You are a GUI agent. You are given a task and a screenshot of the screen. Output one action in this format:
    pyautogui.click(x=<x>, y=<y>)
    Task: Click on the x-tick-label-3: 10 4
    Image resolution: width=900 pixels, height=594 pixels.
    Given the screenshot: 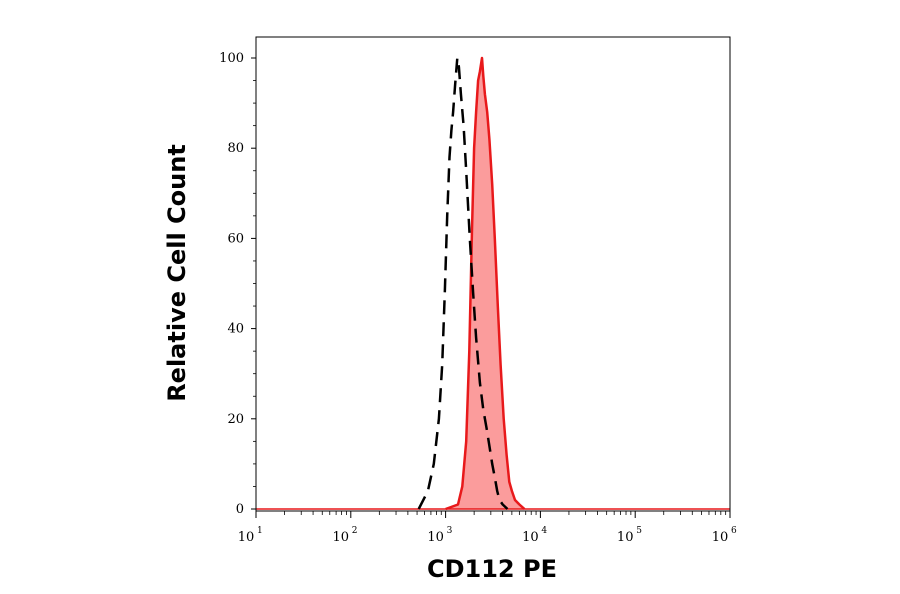 What is the action you would take?
    pyautogui.click(x=534, y=535)
    